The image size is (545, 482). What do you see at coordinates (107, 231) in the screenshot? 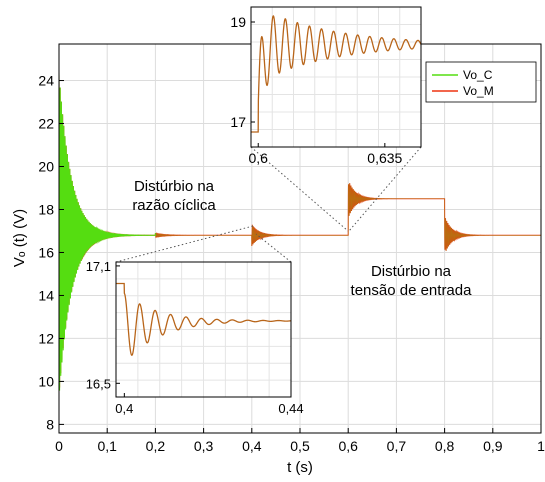
I see `series-vo-c-line` at bounding box center [107, 231].